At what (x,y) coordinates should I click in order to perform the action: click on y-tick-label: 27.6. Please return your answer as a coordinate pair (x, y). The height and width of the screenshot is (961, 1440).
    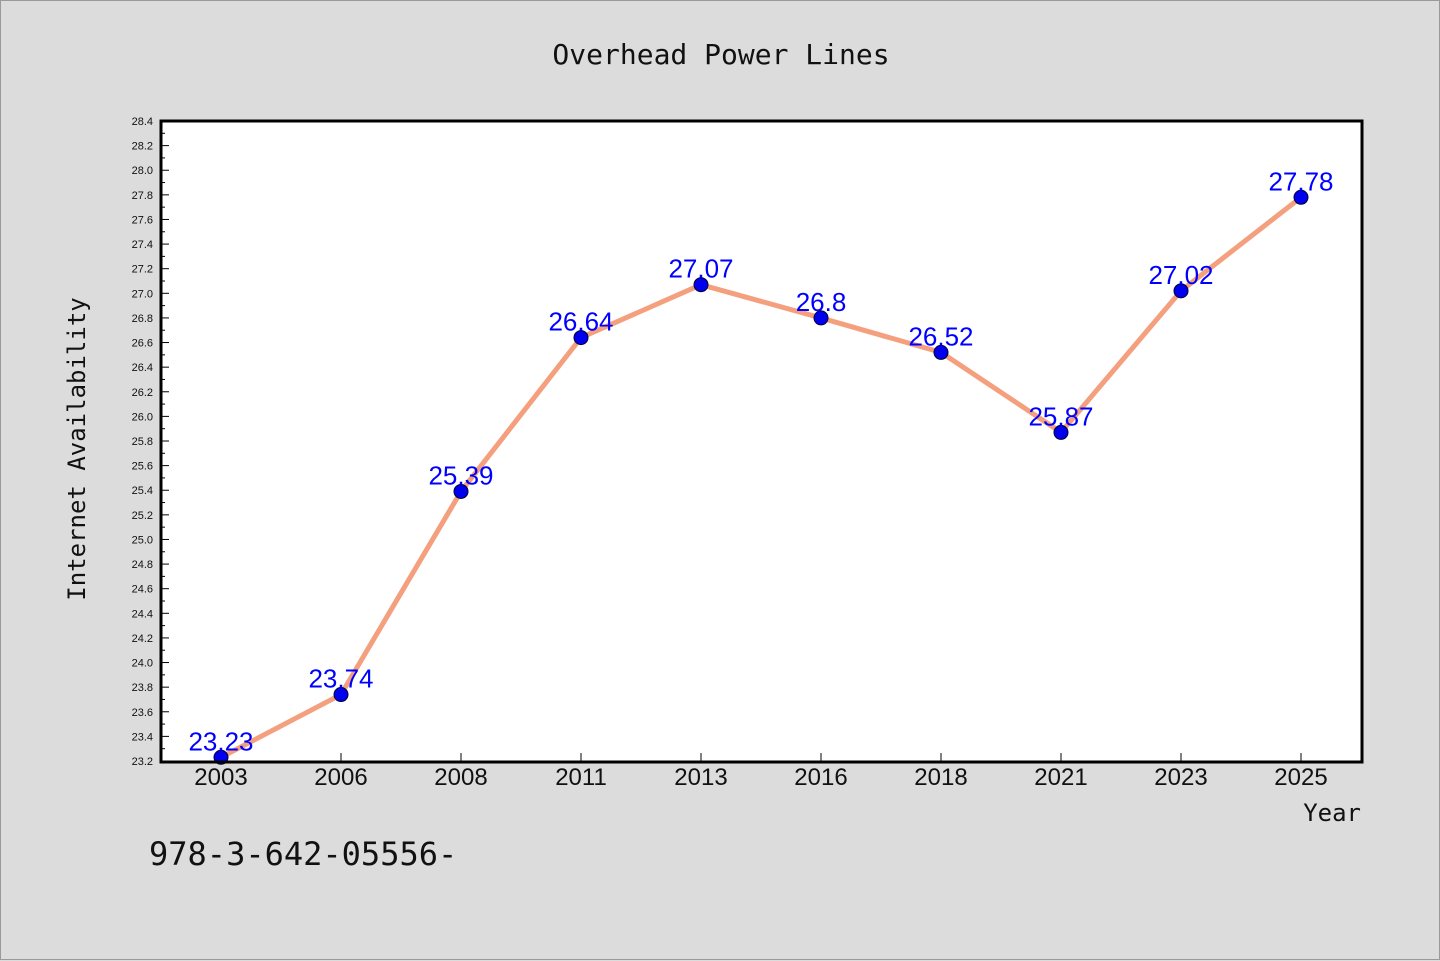
    Looking at the image, I should click on (142, 220).